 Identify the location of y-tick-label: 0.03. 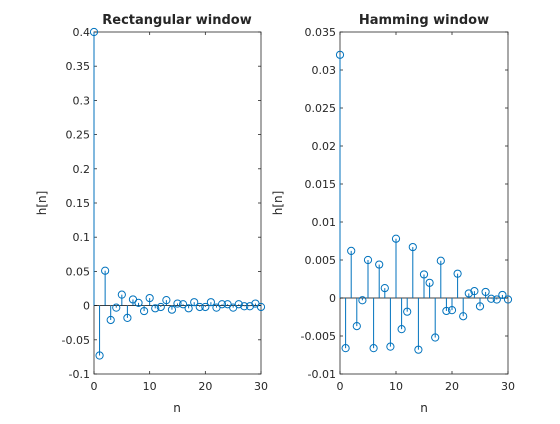
(324, 70).